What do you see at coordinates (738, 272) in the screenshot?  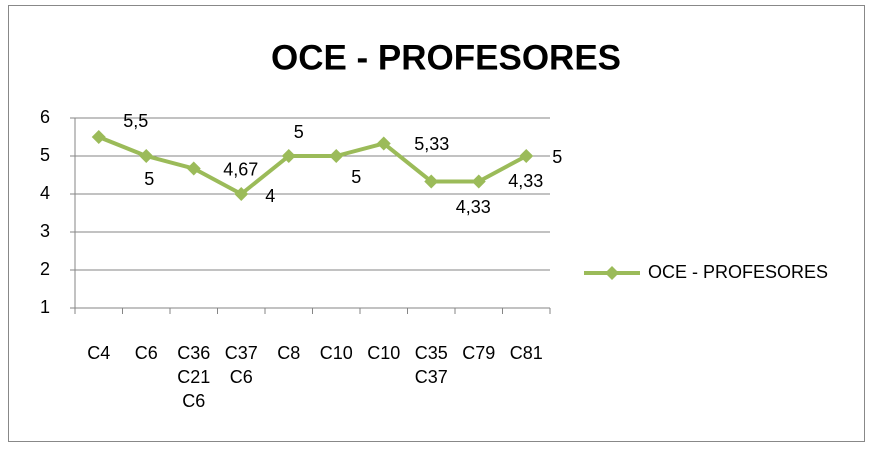 I see `legend-label: OCE - PROFESORES` at bounding box center [738, 272].